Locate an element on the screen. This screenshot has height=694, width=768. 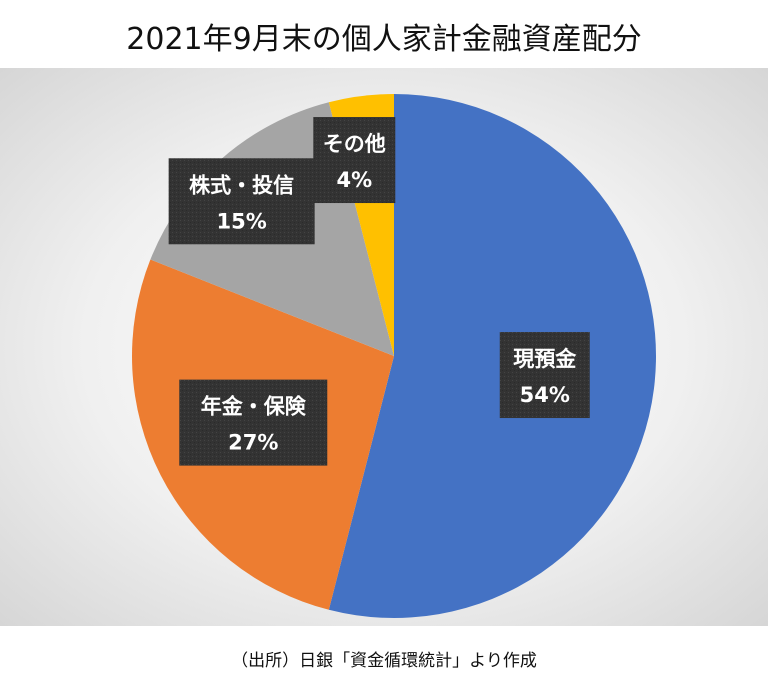
slice-label: その他 is located at coordinates (354, 144).